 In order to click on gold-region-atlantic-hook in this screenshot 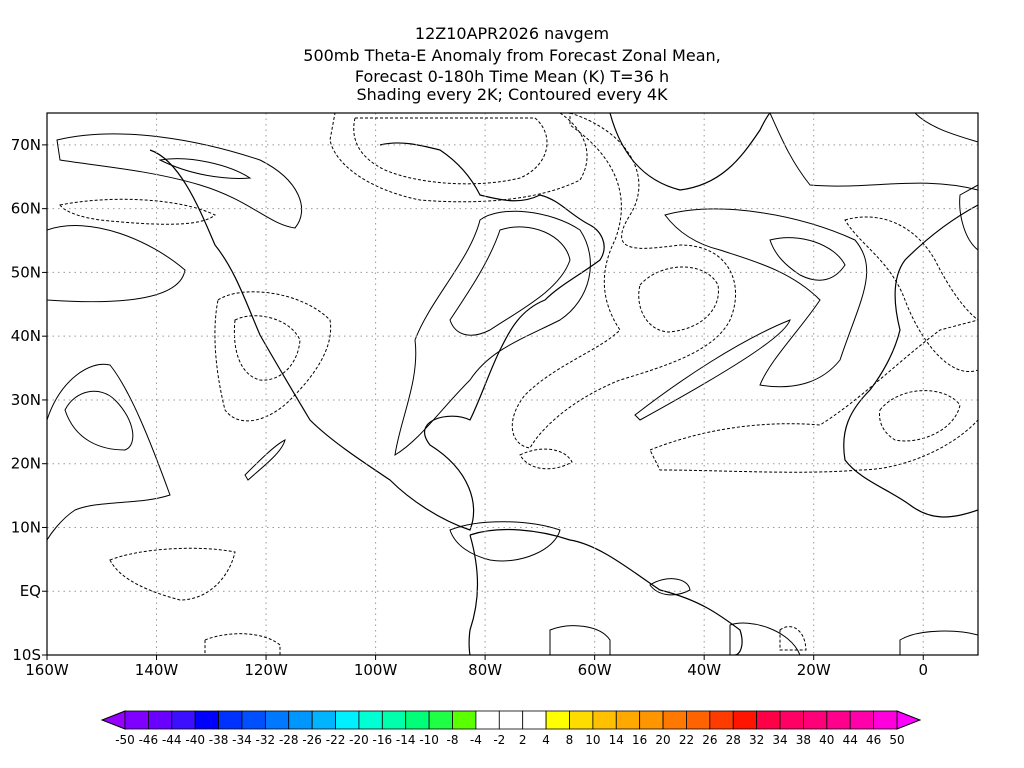, I will do `click(807, 259)`.